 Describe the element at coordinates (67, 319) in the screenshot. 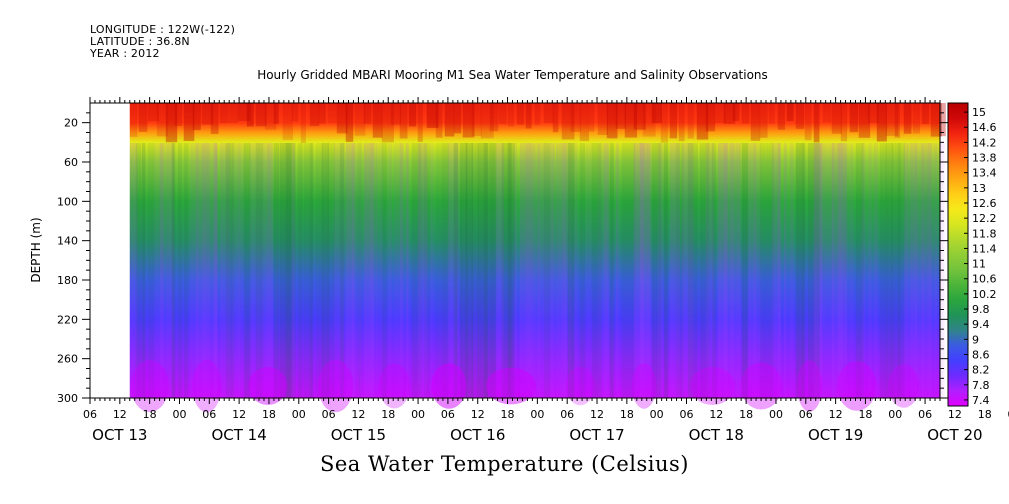

I see `y-tick-label: 220` at that location.